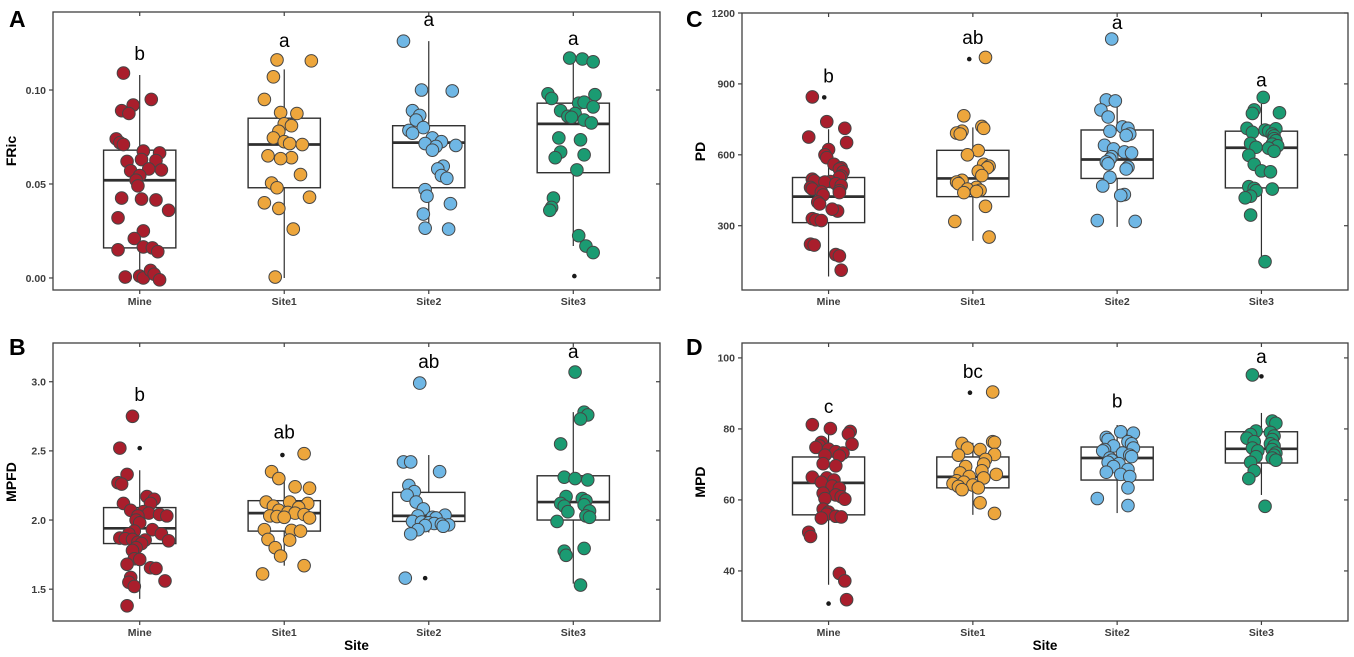  Describe the element at coordinates (36, 185) in the screenshot. I see `y-tick-label: 0.05` at that location.